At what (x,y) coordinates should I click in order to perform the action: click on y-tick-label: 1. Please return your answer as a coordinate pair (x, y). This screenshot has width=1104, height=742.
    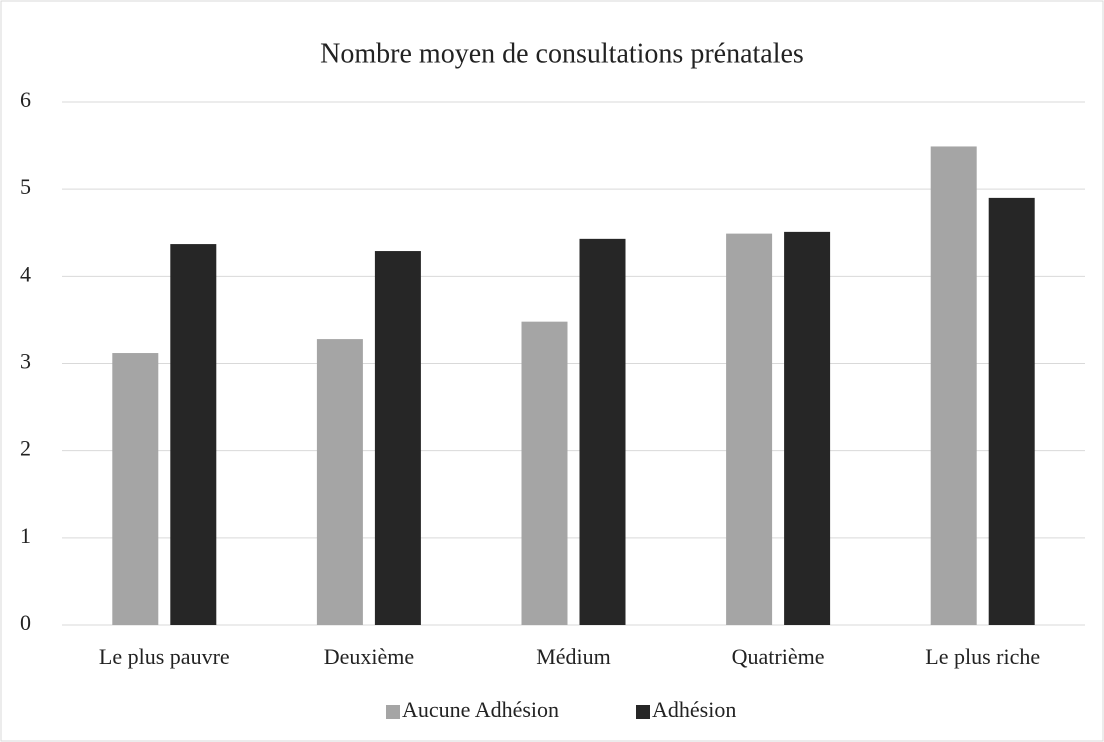
    Looking at the image, I should click on (25, 535).